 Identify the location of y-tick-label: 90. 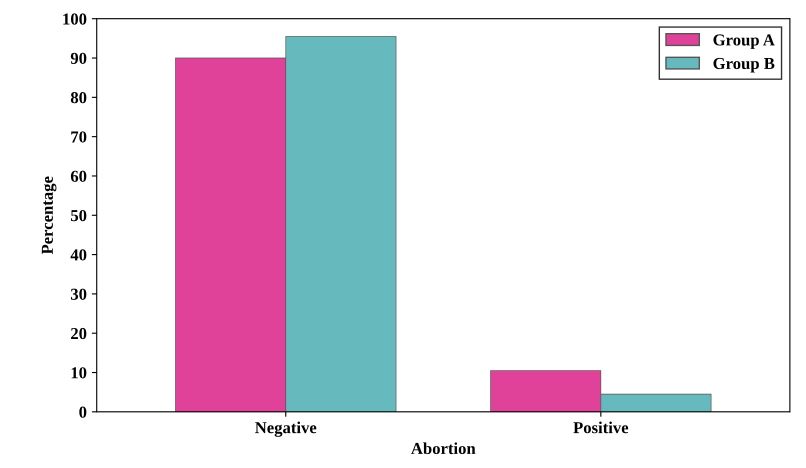
(78, 58).